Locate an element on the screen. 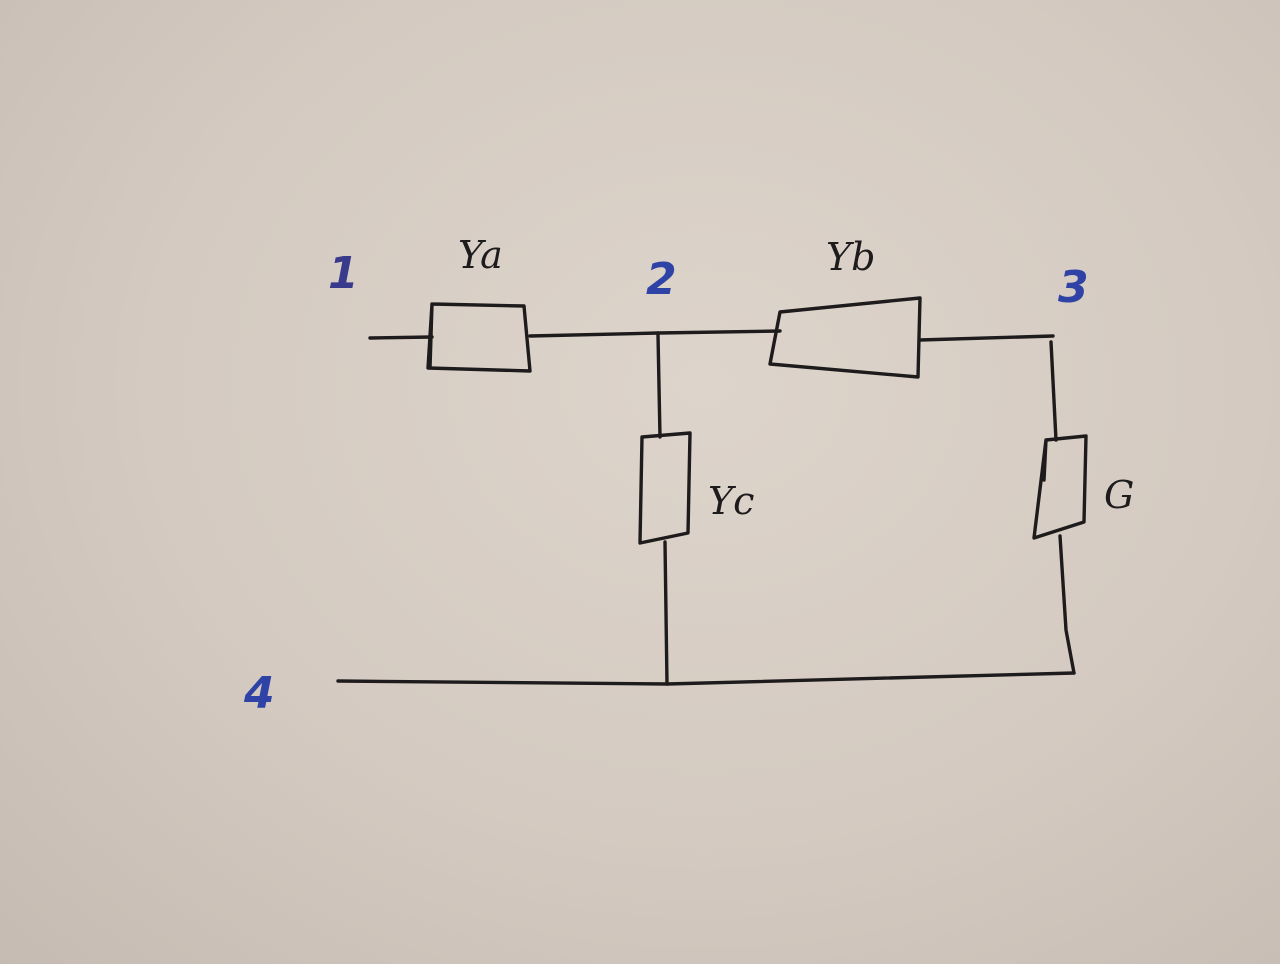  component-yb is located at coordinates (845, 337).